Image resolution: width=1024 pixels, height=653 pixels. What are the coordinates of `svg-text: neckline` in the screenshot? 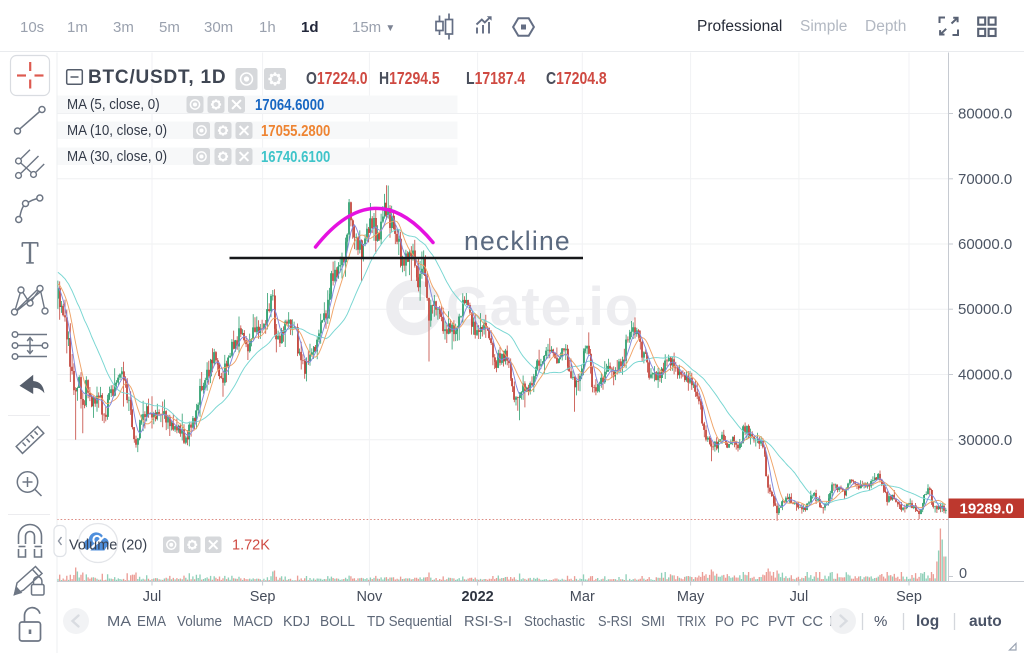 It's located at (517, 241).